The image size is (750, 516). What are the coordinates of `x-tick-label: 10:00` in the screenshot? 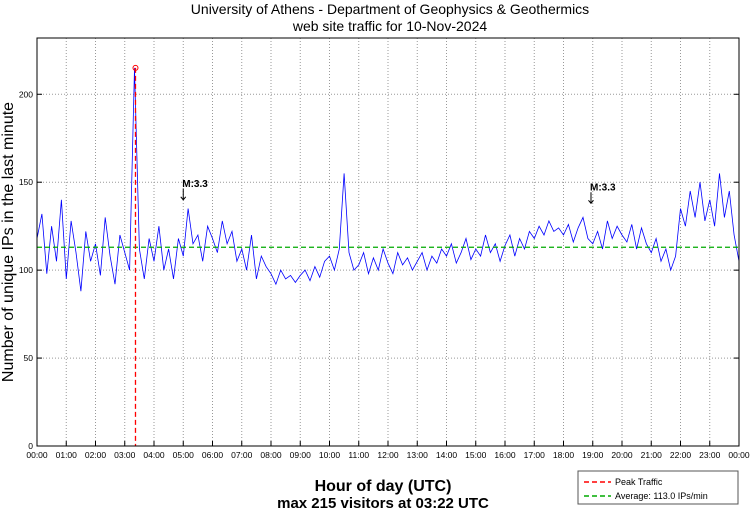 It's located at (330, 455).